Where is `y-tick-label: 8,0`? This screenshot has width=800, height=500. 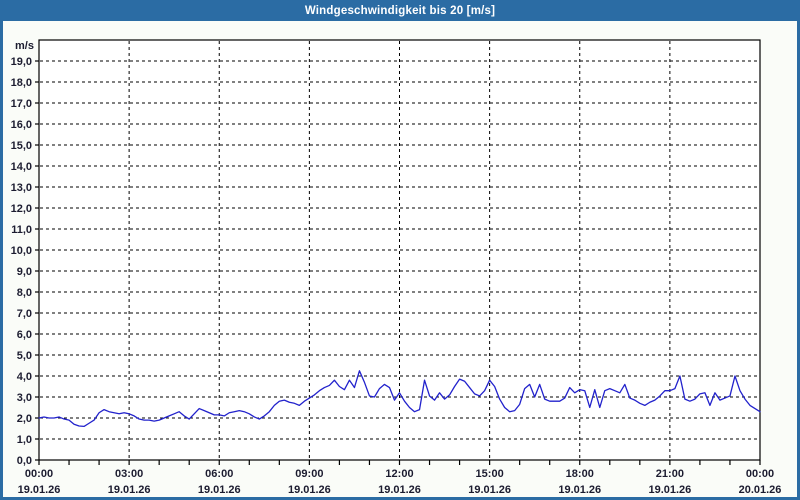
y-tick-label: 8,0 is located at coordinates (24, 293).